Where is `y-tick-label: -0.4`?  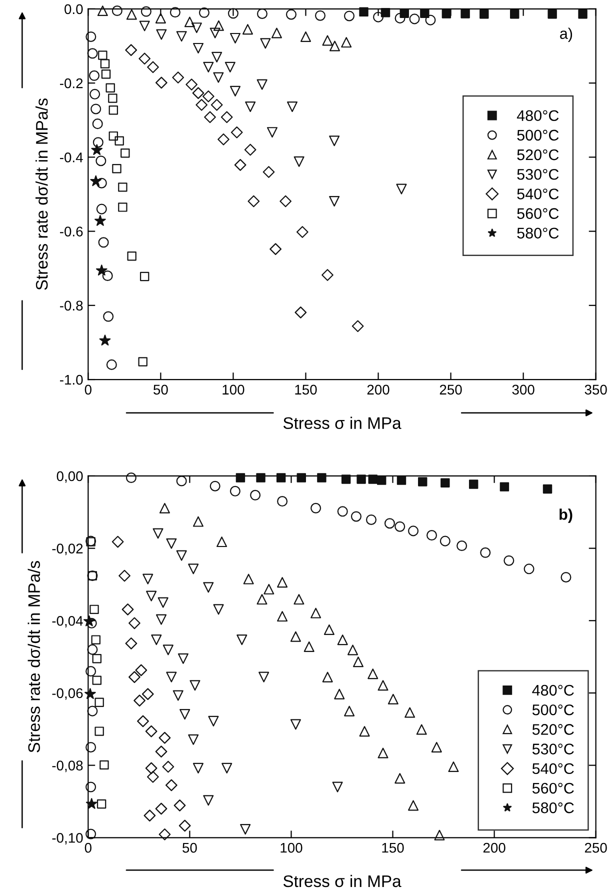 y-tick-label: -0.4 is located at coordinates (71, 157).